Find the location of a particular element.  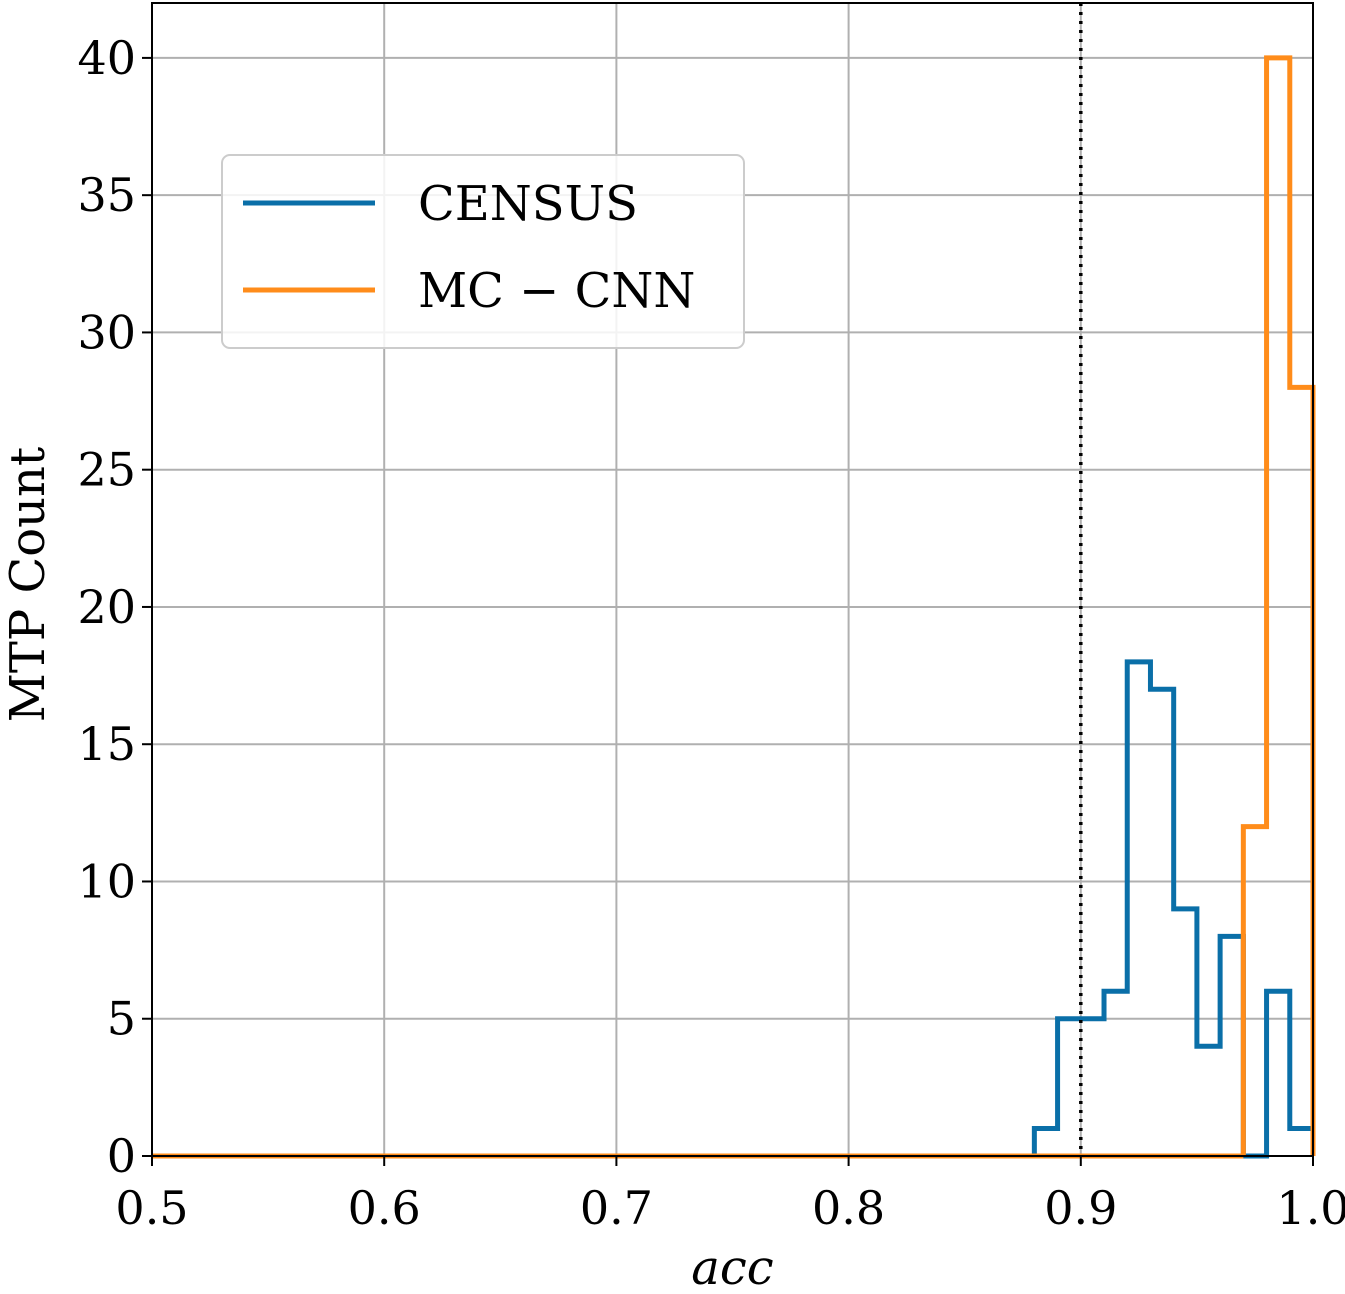

y-tick-label: 5 is located at coordinates (121, 1019).